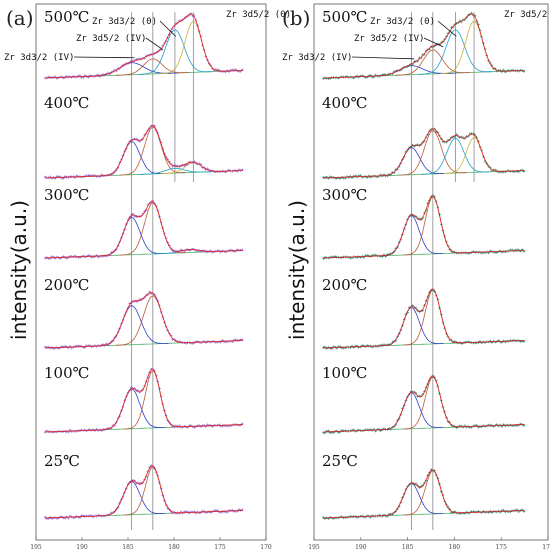 The image size is (550, 554). Describe the element at coordinates (20, 18) in the screenshot. I see `panel-label: (a)` at that location.